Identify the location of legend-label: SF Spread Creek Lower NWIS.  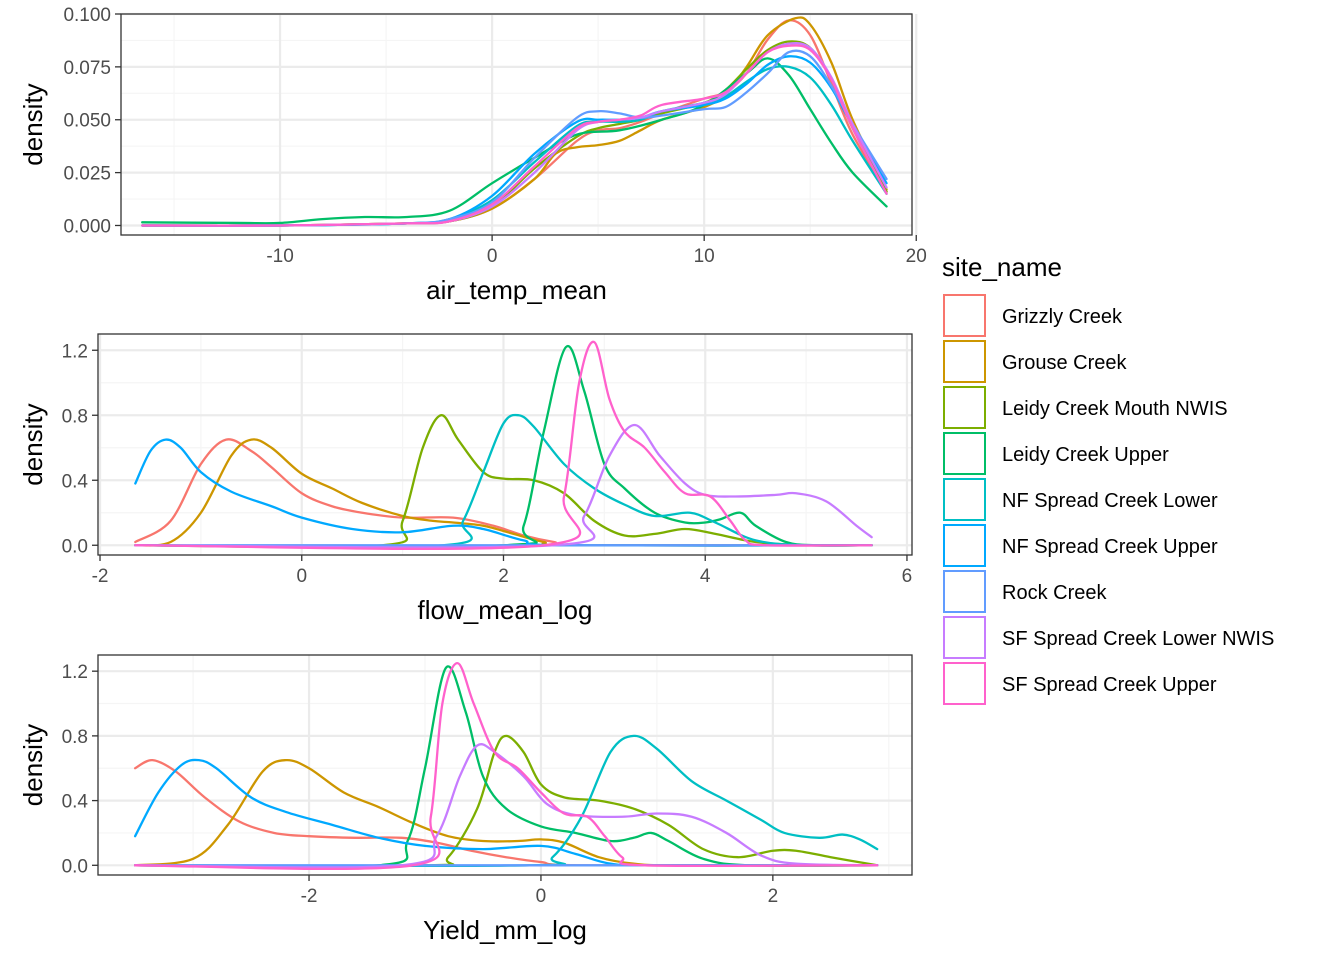
(1138, 639).